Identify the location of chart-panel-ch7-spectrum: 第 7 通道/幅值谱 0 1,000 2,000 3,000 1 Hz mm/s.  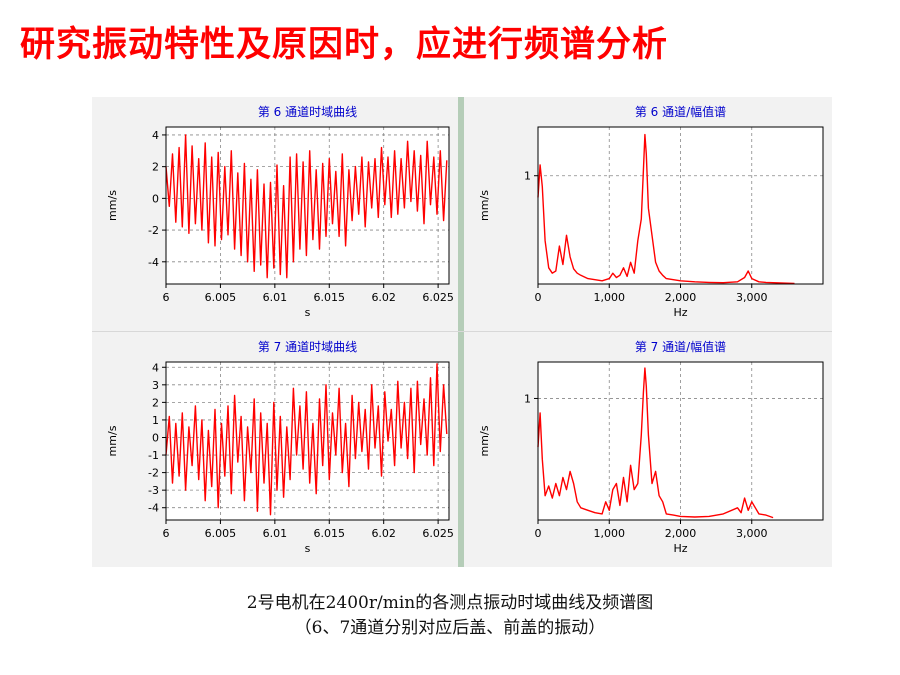
(648, 449).